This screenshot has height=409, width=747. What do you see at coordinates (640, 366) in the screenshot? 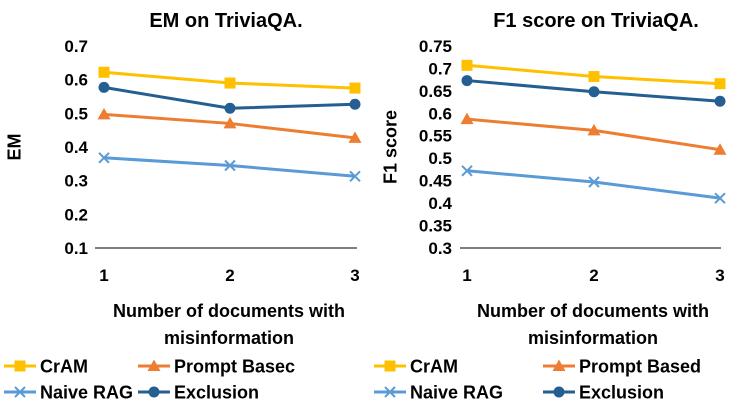
I see `legend-label: Prompt Based` at bounding box center [640, 366].